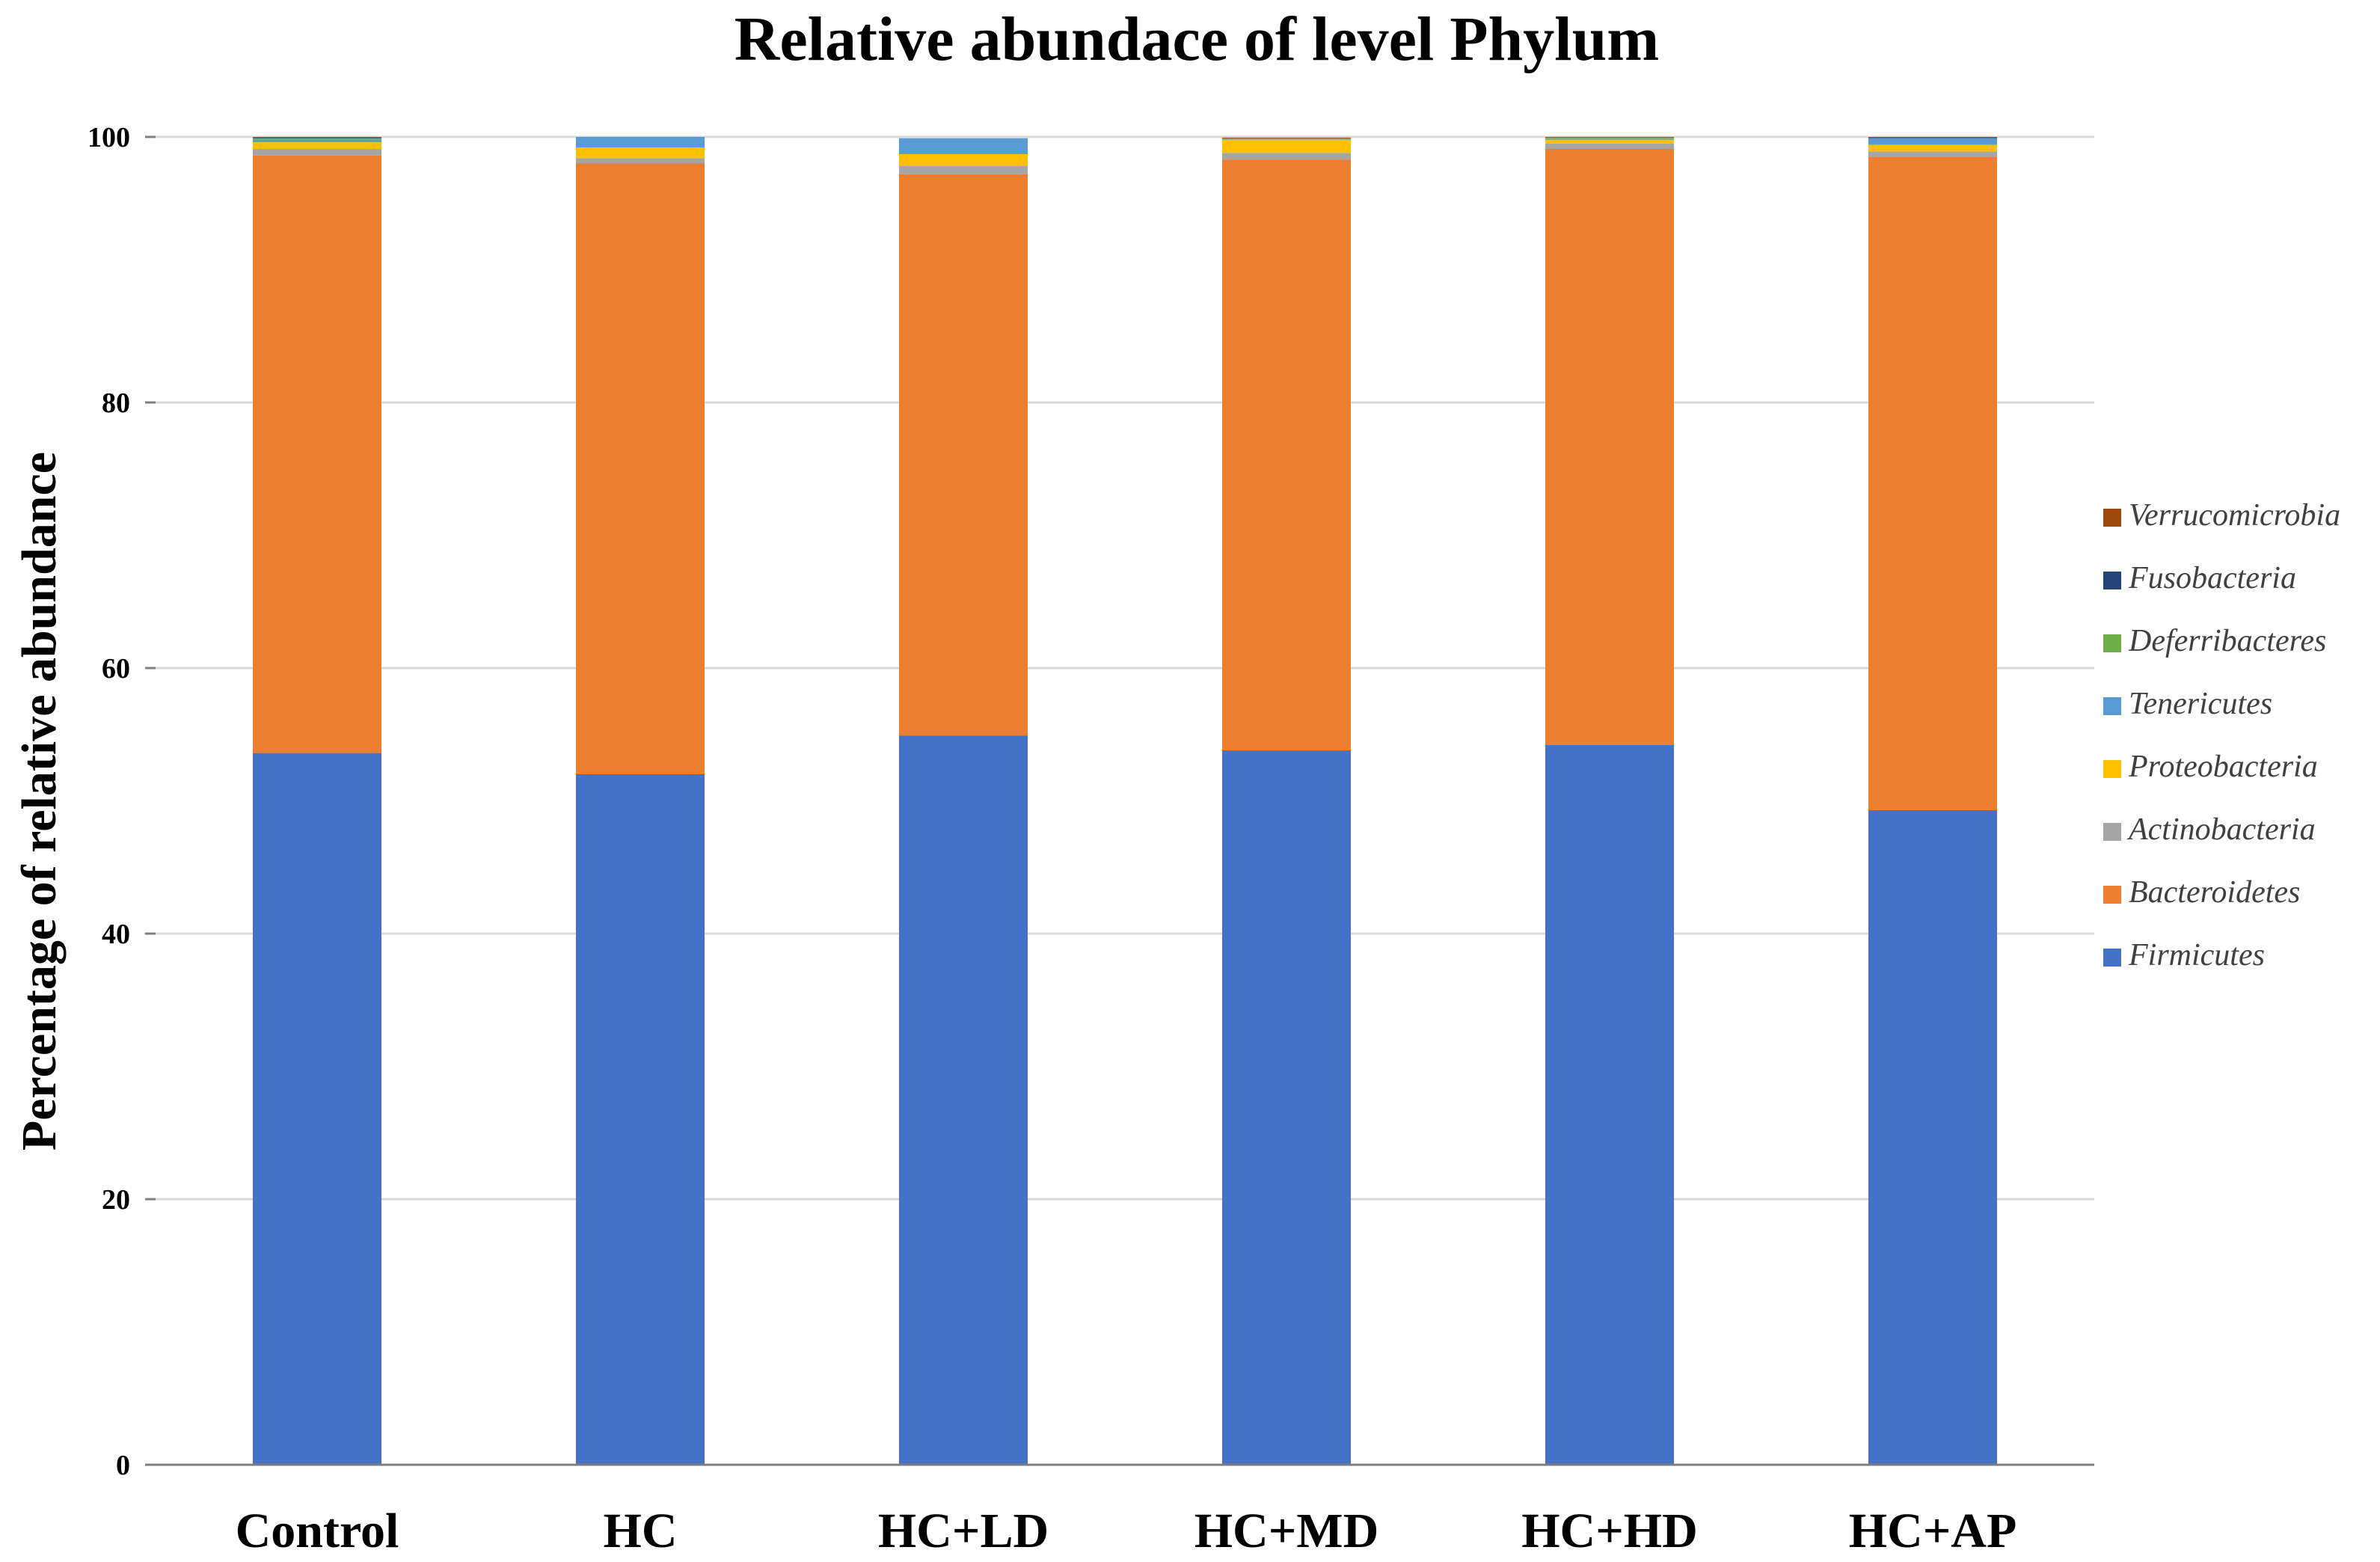  I want to click on bar-stack-HC+HD, so click(1609, 801).